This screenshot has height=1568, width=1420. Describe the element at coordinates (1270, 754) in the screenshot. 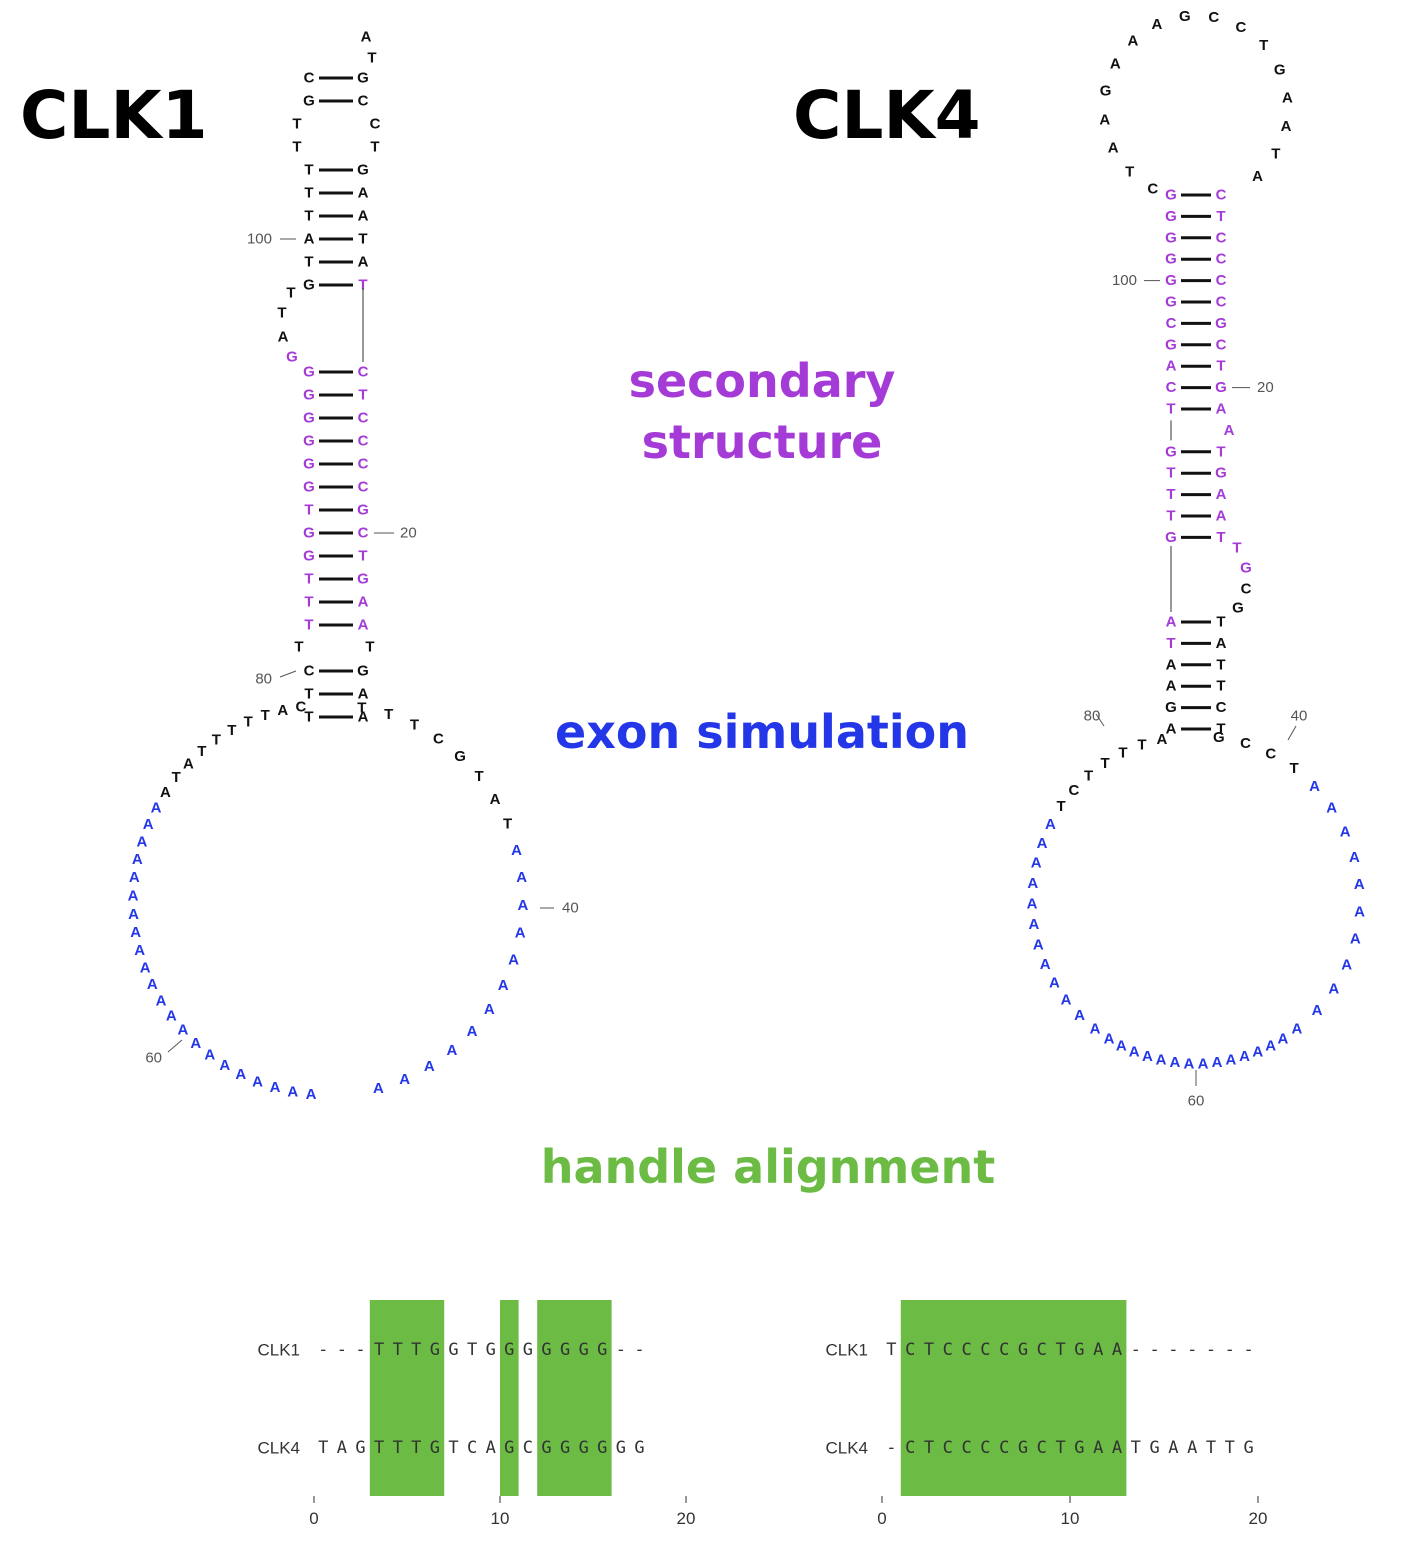

I see `loop-nucleotide: C` at that location.